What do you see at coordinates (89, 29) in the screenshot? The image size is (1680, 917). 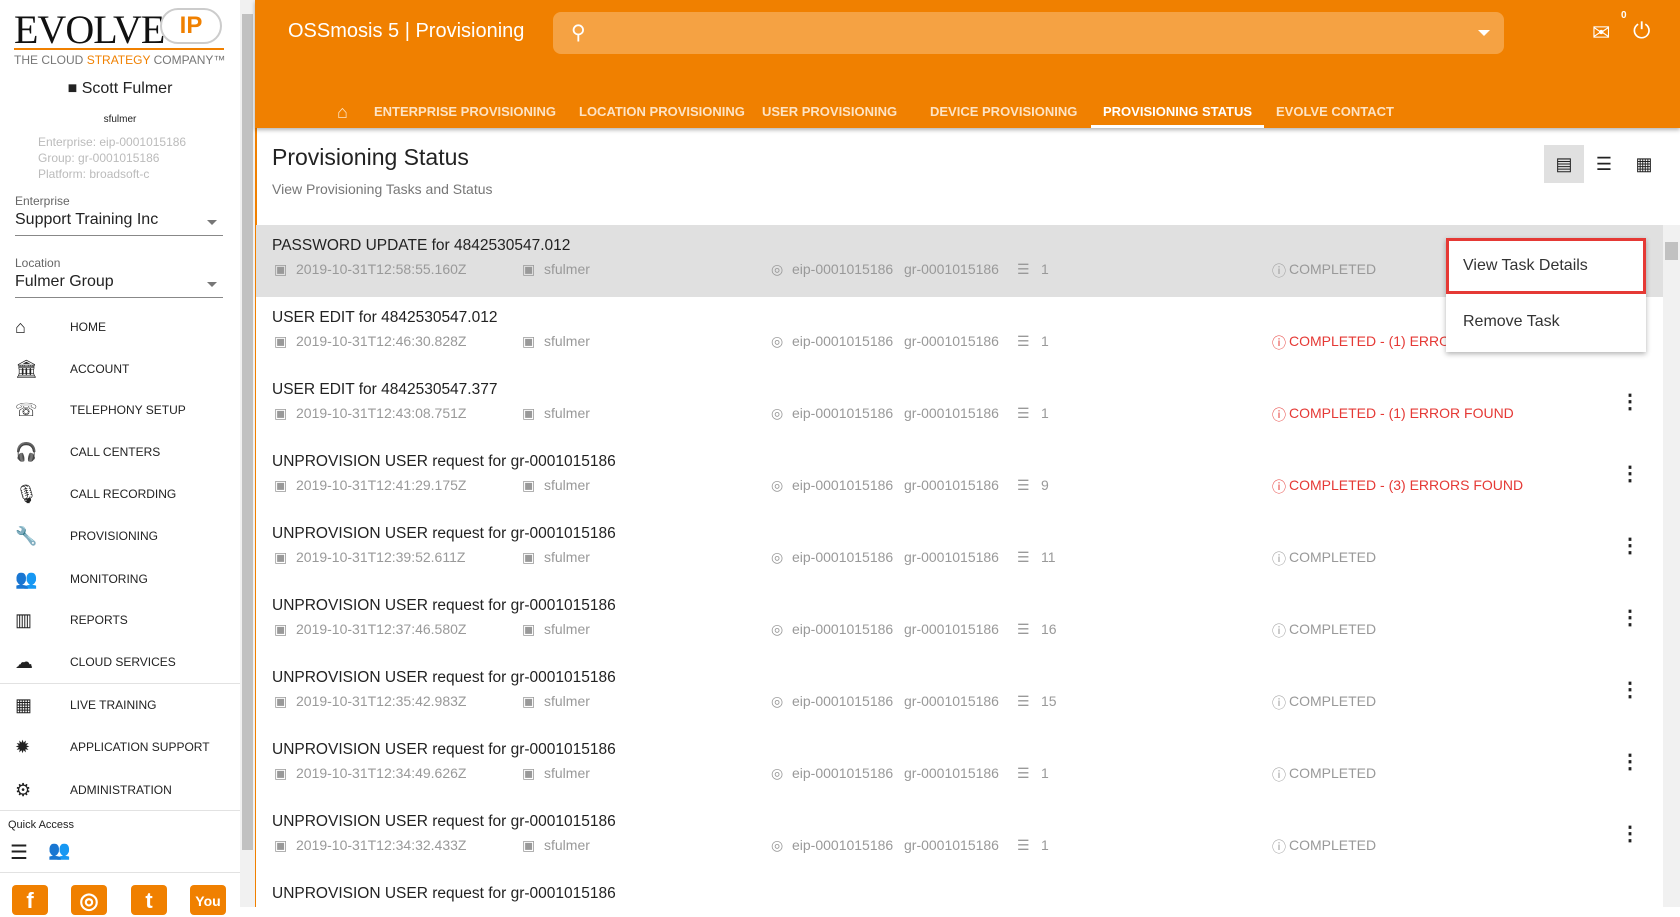 I see `logo: EVOLVE` at bounding box center [89, 29].